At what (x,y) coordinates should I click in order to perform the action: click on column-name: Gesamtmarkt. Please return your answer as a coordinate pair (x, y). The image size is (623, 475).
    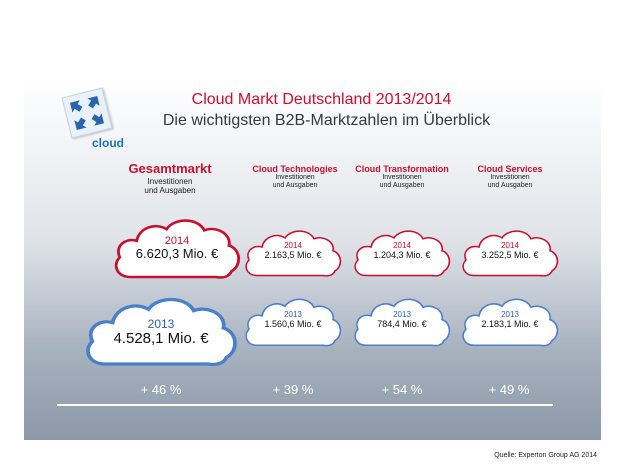
    Looking at the image, I should click on (170, 168).